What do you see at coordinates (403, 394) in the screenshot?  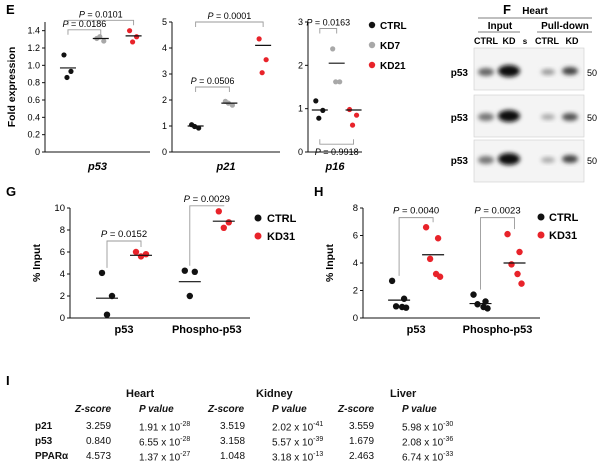 I see `table-header-liver: Liver` at bounding box center [403, 394].